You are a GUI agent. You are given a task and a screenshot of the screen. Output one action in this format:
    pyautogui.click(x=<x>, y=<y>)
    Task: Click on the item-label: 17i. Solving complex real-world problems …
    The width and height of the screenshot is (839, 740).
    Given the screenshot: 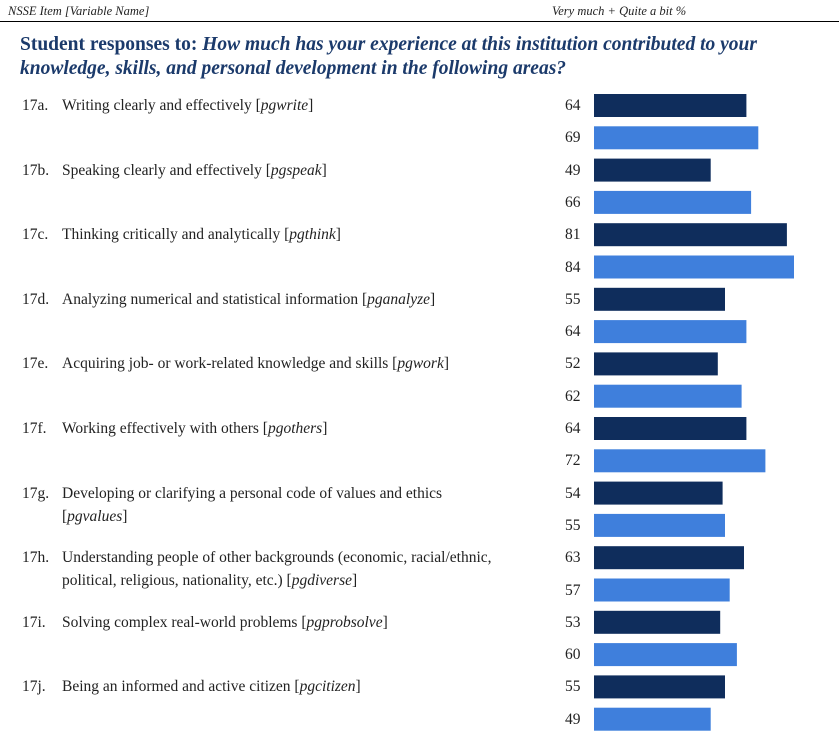 What is the action you would take?
    pyautogui.click(x=282, y=622)
    